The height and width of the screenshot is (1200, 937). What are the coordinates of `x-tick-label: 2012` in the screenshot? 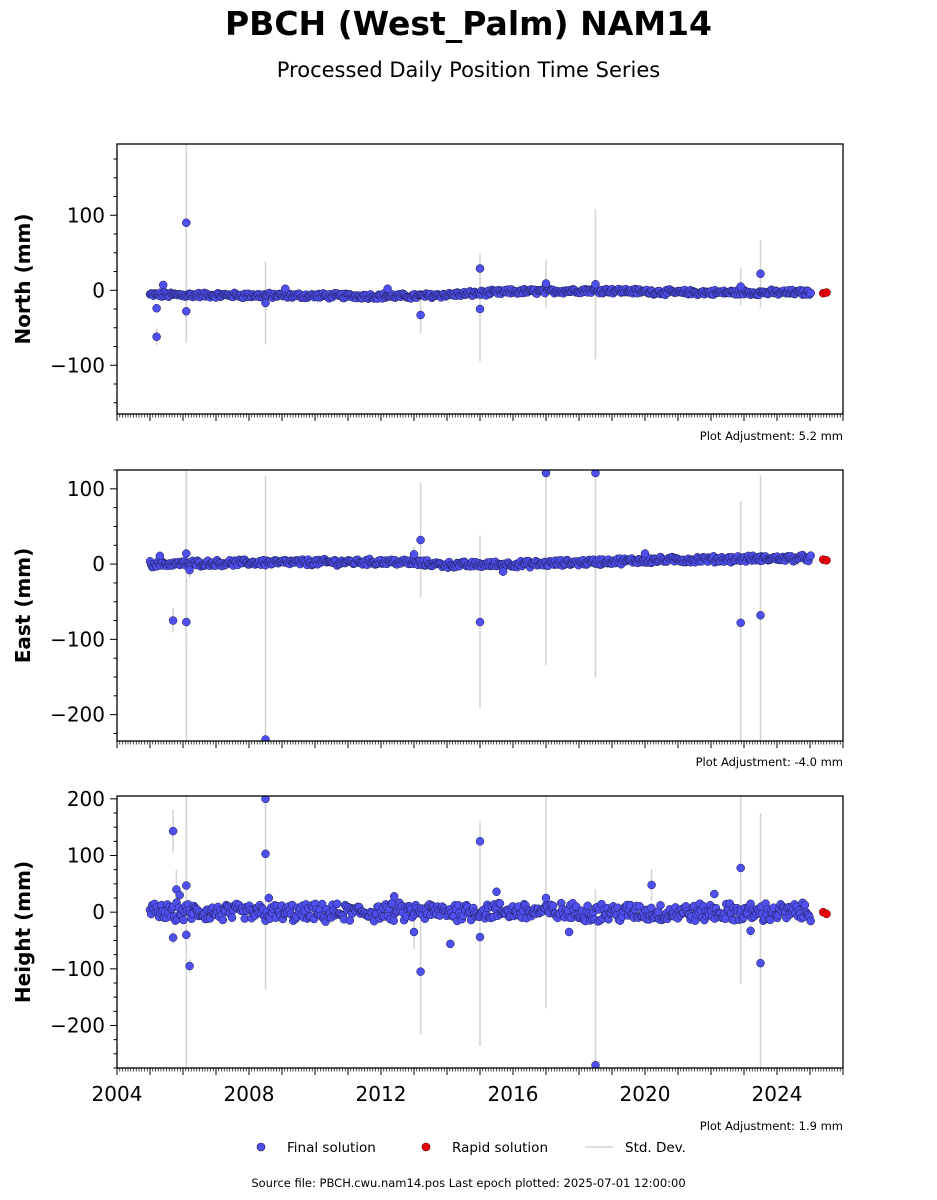 It's located at (381, 1094).